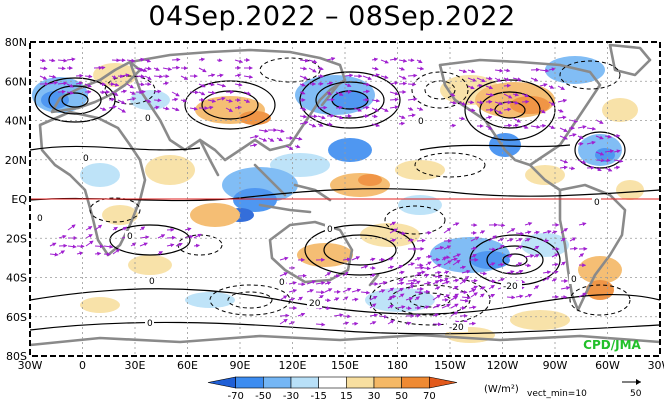  What do you see at coordinates (429, 396) in the screenshot?
I see `colorbar-tick-label: 70` at bounding box center [429, 396].